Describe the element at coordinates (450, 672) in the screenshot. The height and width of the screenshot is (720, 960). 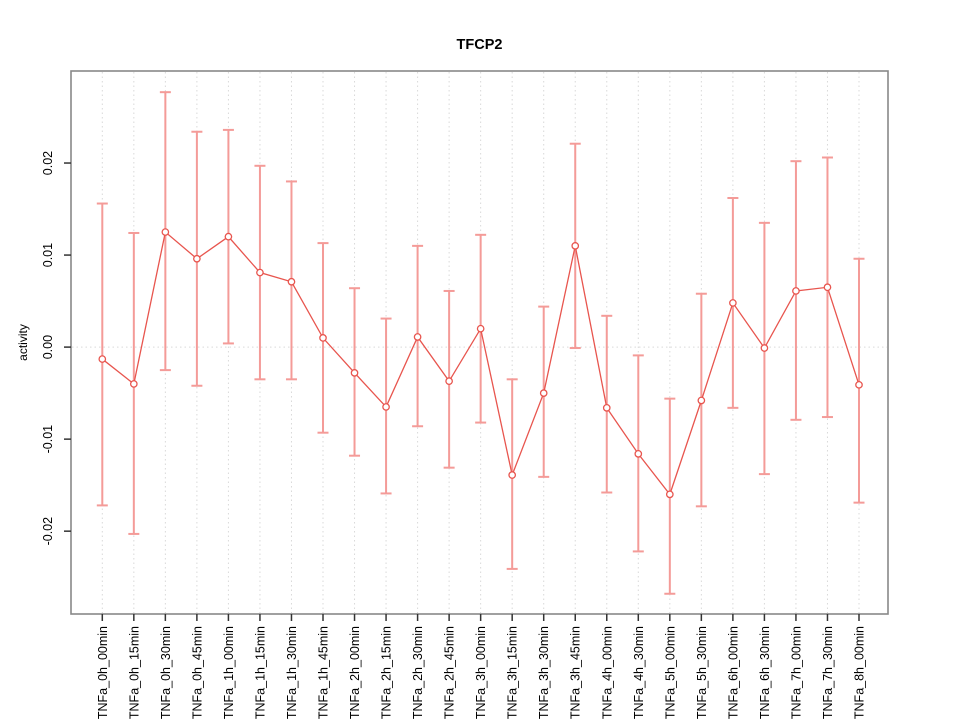
I see `x-tick-label: TNFa_2h_45min` at that location.